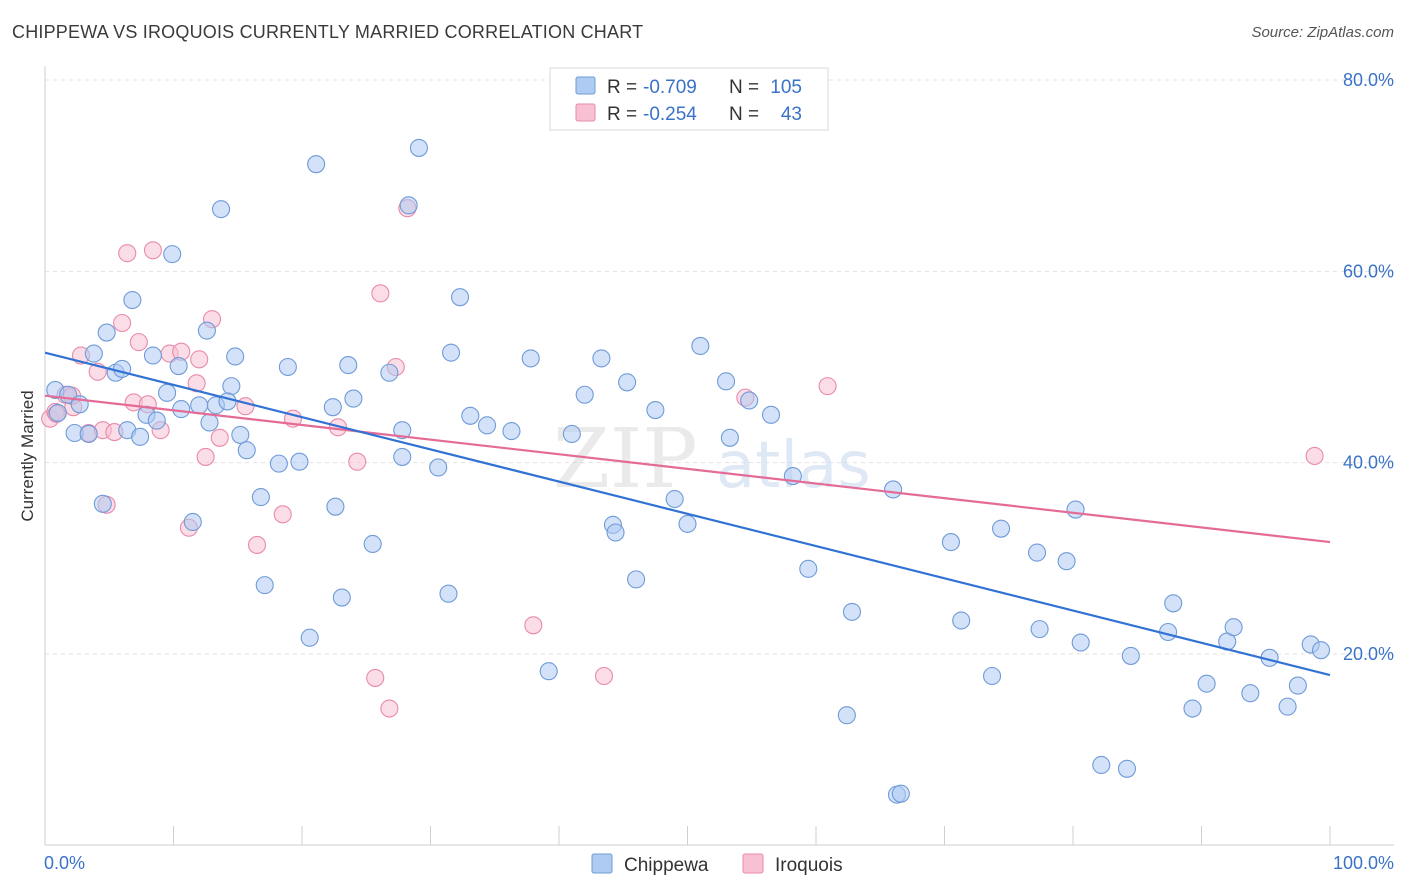 This screenshot has height=892, width=1406. What do you see at coordinates (1368, 80) in the screenshot?
I see `y-tick-label-80: 80.0%` at bounding box center [1368, 80].